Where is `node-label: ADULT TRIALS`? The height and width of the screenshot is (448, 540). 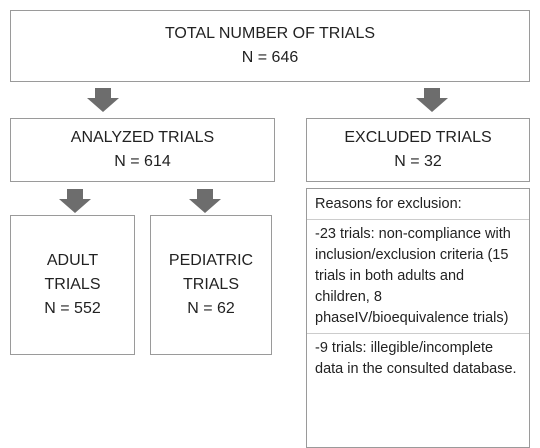
node-label: ADULT TRIALS is located at coordinates (72, 272).